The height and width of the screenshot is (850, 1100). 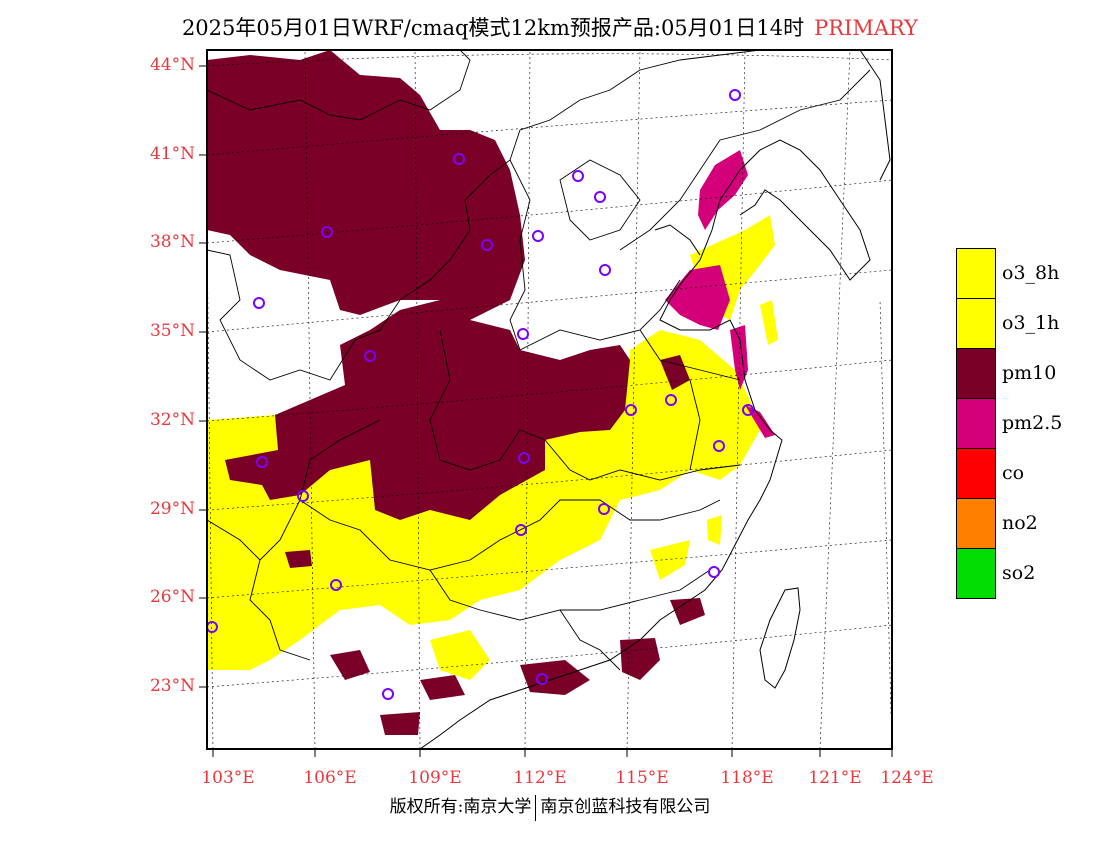 I want to click on lat-label: 35°N, so click(x=172, y=331).